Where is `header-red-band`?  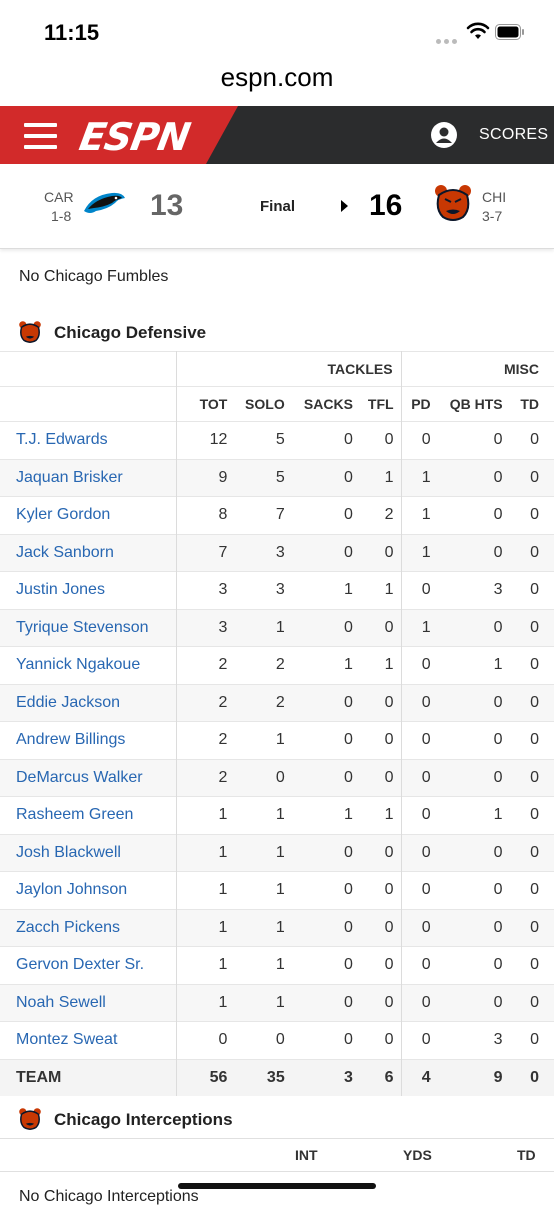
header-red-band is located at coordinates (119, 135).